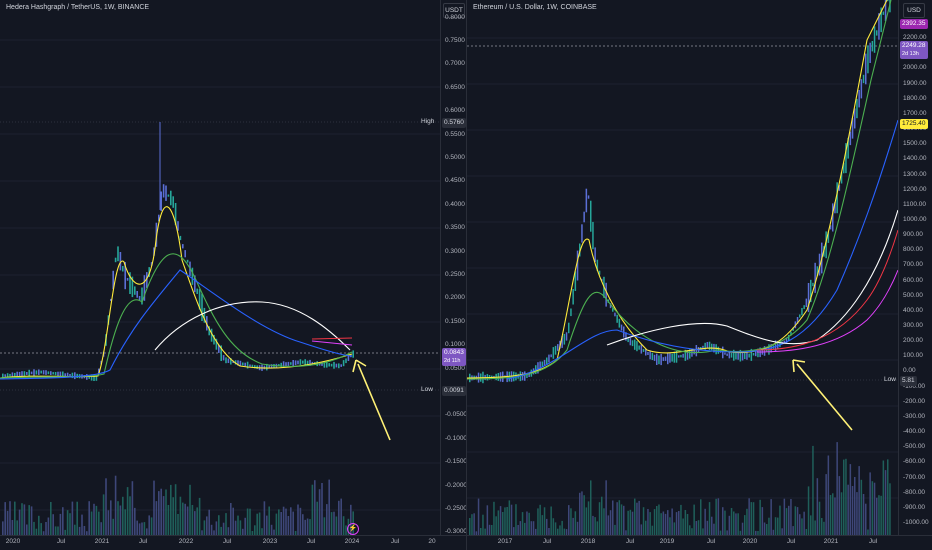 This screenshot has width=932, height=550. I want to click on right-time-tick: Jul, so click(630, 541).